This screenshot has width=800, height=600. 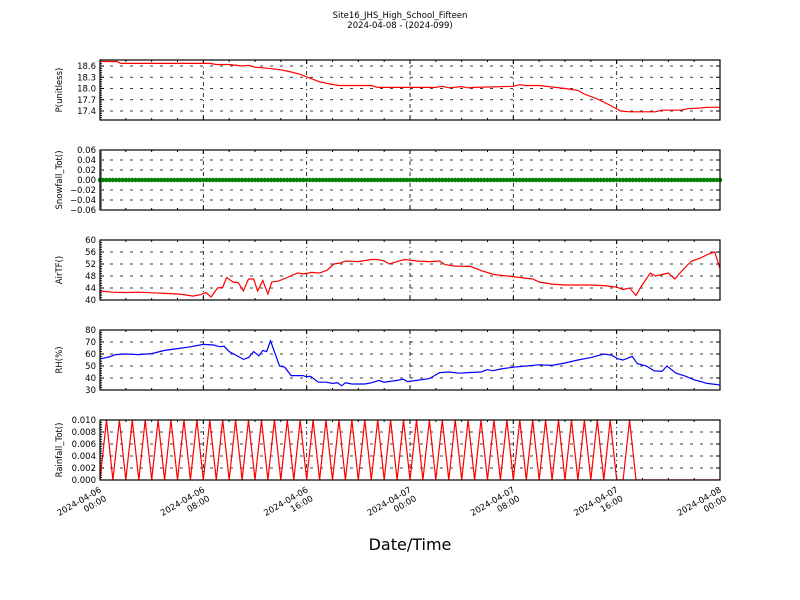 What do you see at coordinates (388, 271) in the screenshot?
I see `subplot-2: 40 44 48 52 56 60 AirTF()` at bounding box center [388, 271].